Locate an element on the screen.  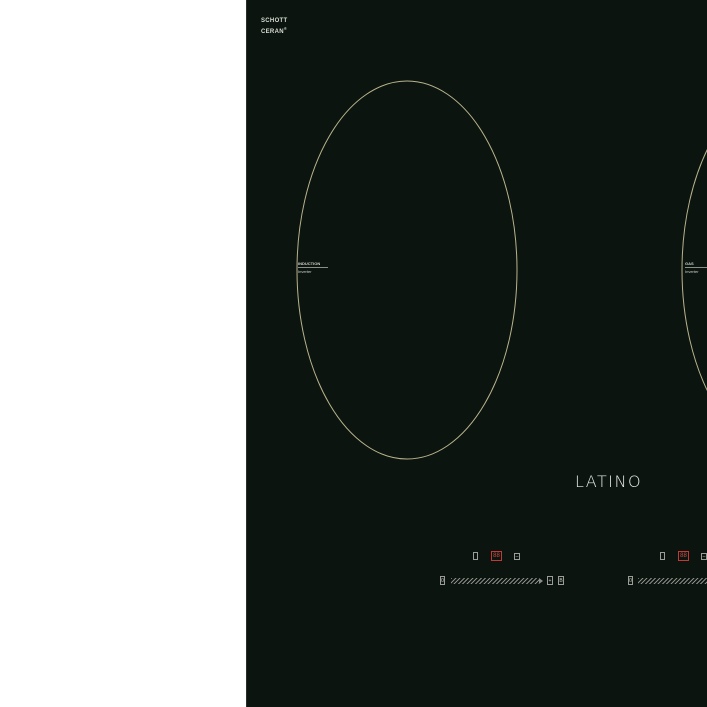
schott-ceran-logo: SCHOTT CERAN® is located at coordinates (274, 26).